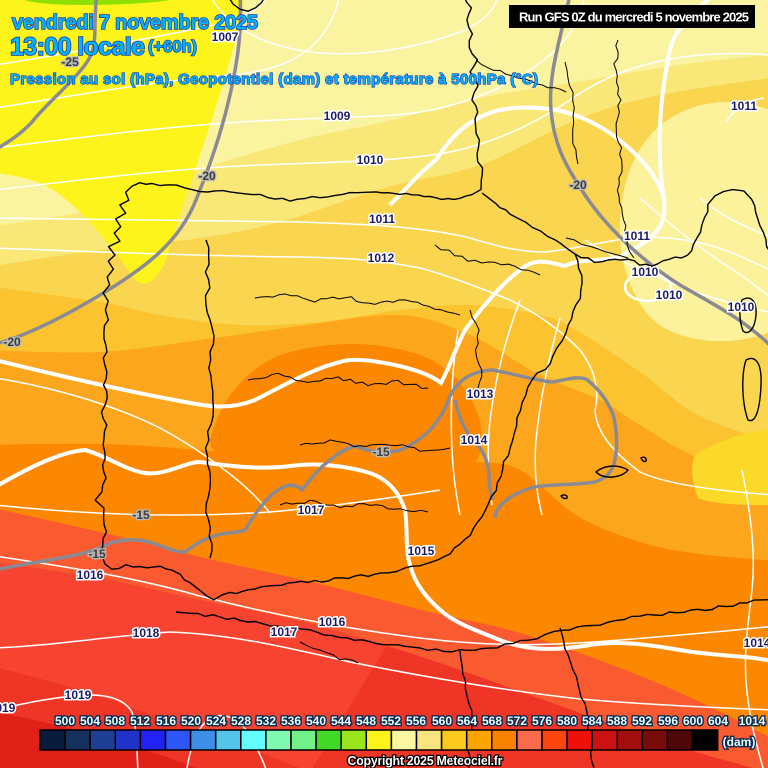 The width and height of the screenshot is (768, 768). Describe the element at coordinates (337, 116) in the screenshot. I see `svg-text: 1009` at that location.